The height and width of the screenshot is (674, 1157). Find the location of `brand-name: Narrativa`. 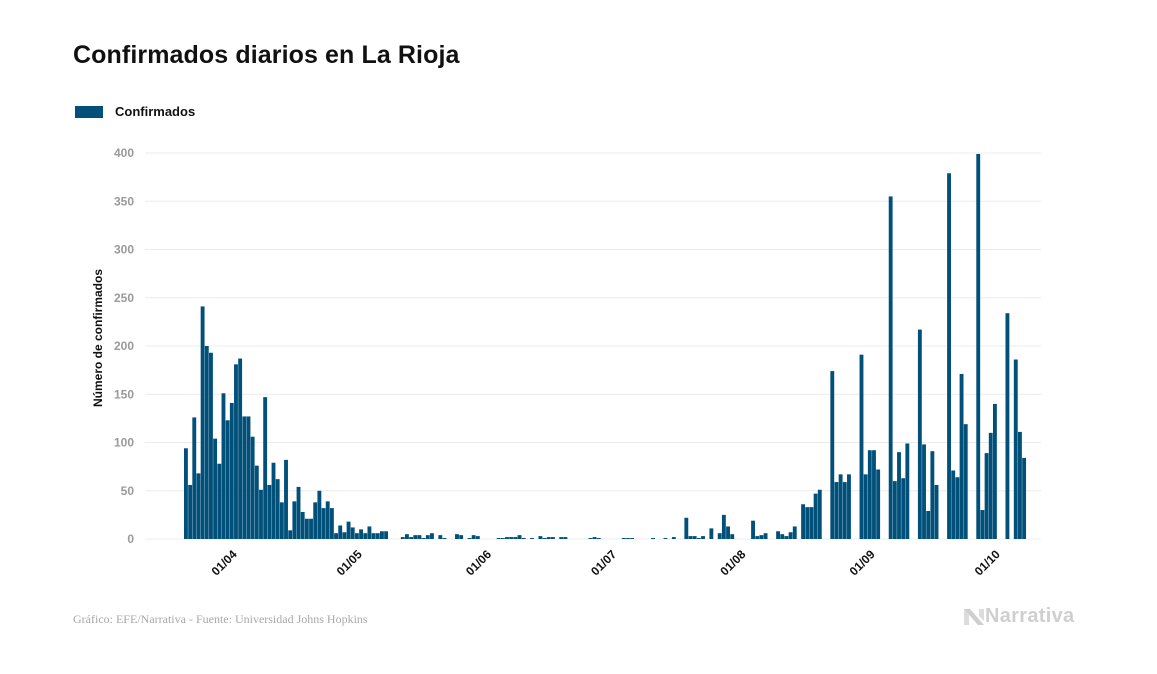

brand-name: Narrativa is located at coordinates (1030, 616).